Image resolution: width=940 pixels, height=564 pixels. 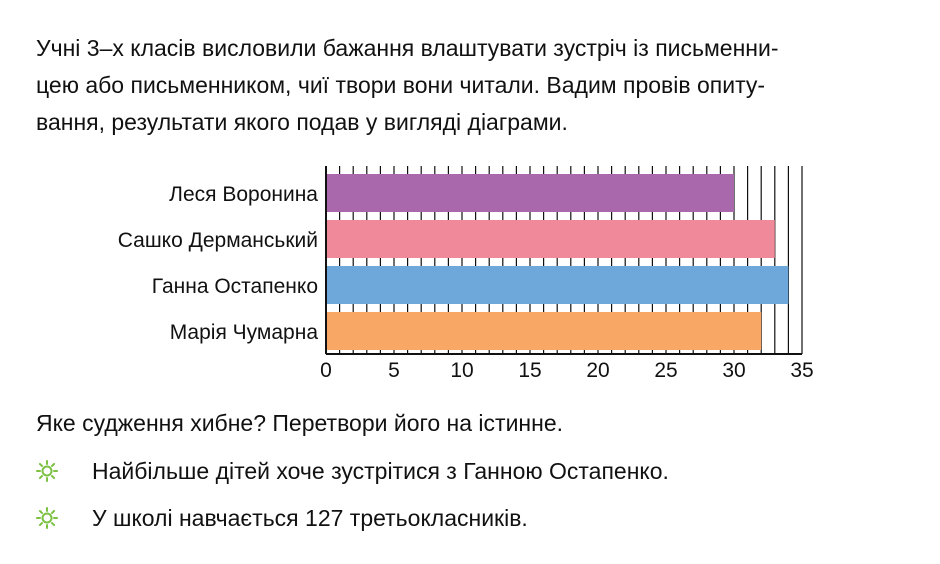 What do you see at coordinates (244, 332) in the screenshot?
I see `category-label: Марія Чумарна` at bounding box center [244, 332].